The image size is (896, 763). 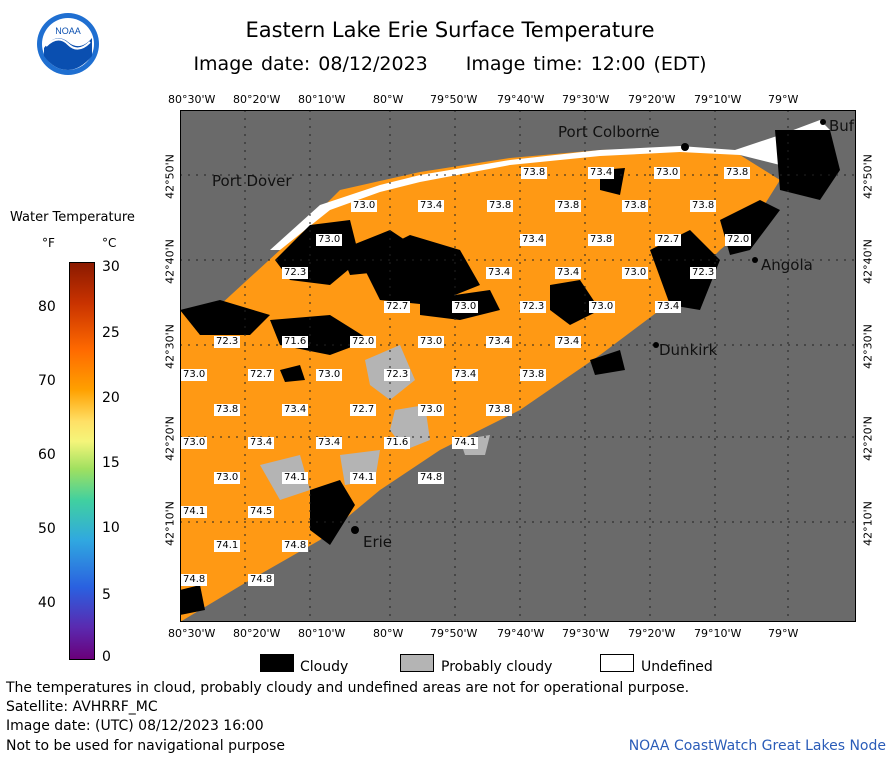 What do you see at coordinates (454, 99) in the screenshot?
I see `lon-label: 79°50'W` at bounding box center [454, 99].